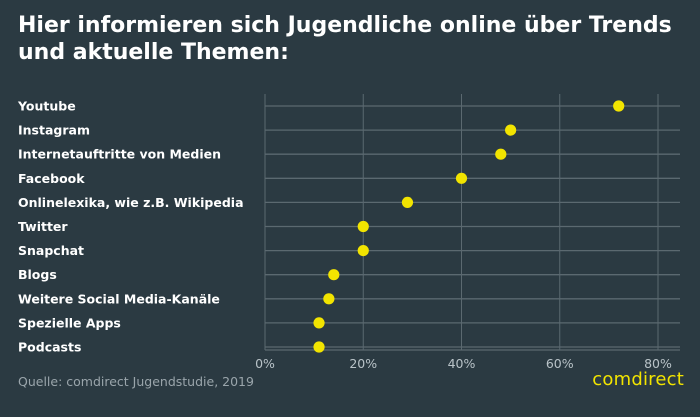 The width and height of the screenshot is (700, 417). Describe the element at coordinates (119, 154) in the screenshot. I see `category-label: Internetauftritte von Medien` at that location.